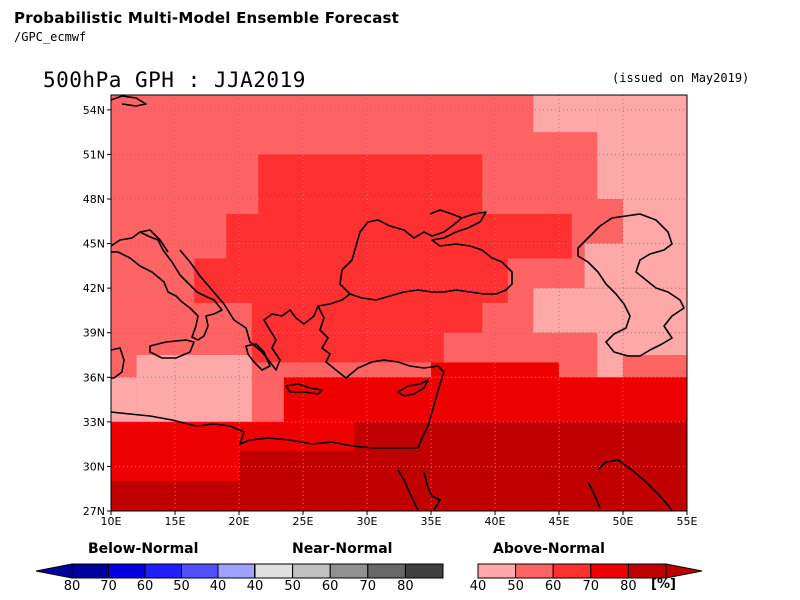 The image size is (800, 600). What do you see at coordinates (405, 586) in the screenshot?
I see `legend-label-near: 80` at bounding box center [405, 586].